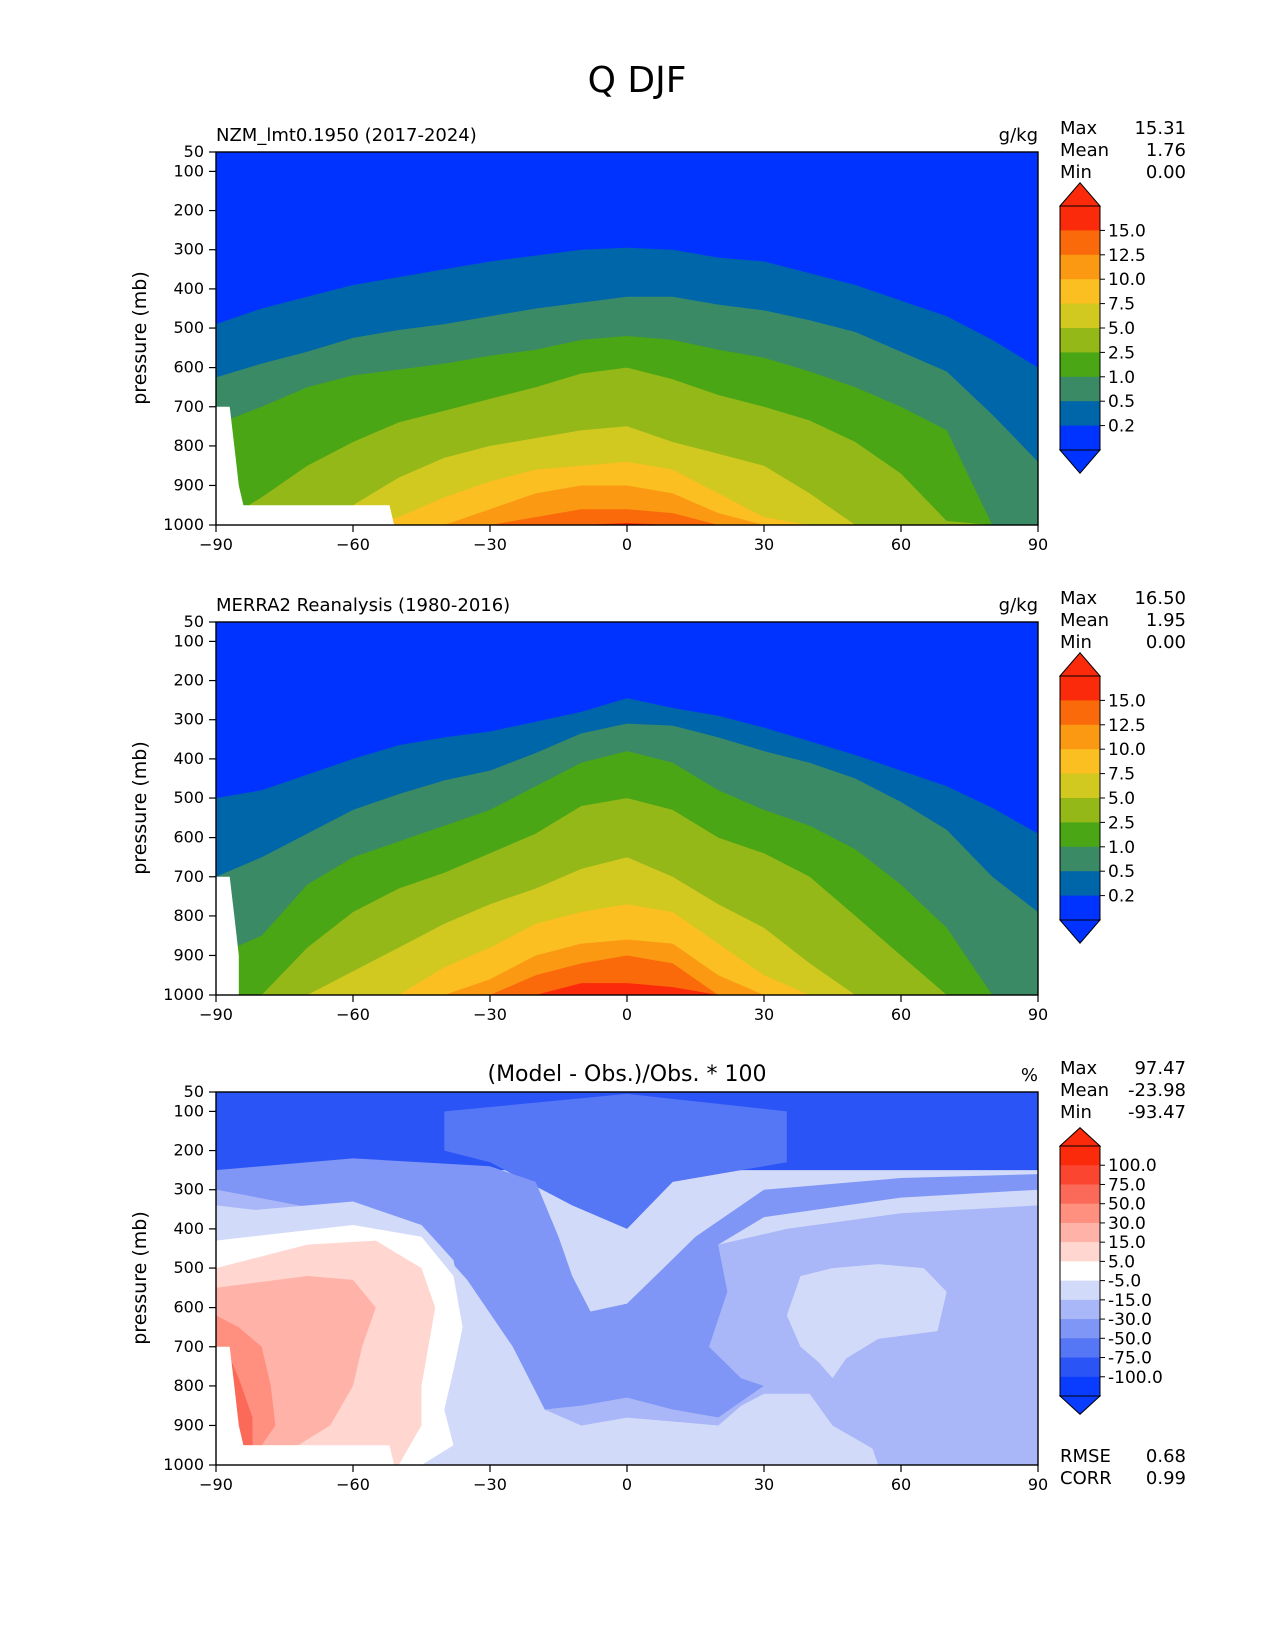 This screenshot has width=1275, height=1650. Describe the element at coordinates (1080, 664) in the screenshot. I see `colorbar-extend-max` at that location.